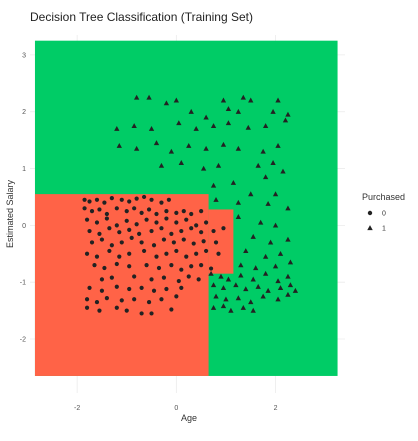  What do you see at coordinates (77, 408) in the screenshot?
I see `x-tick-label: -2` at bounding box center [77, 408].